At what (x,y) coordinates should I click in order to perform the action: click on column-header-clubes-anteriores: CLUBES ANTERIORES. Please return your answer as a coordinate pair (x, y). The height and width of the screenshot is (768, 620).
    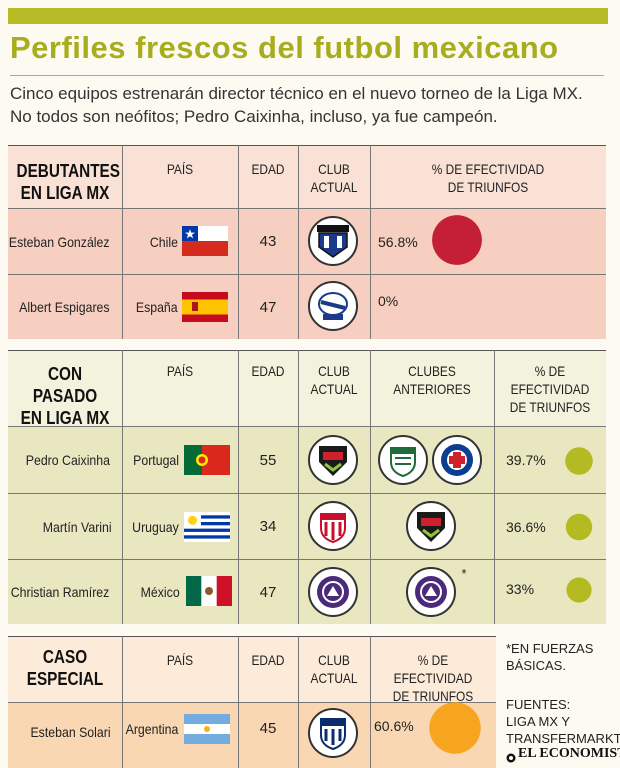
    Looking at the image, I should click on (432, 380).